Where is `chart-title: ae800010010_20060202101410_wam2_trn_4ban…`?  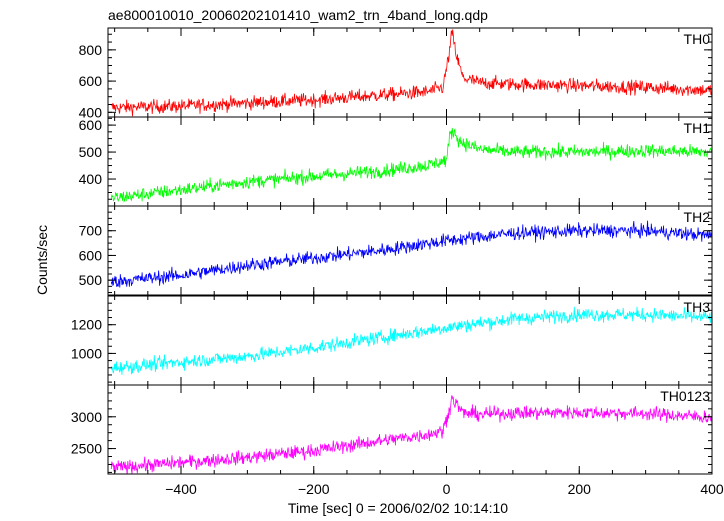 chart-title: ae800010010_20060202101410_wam2_trn_4ban… is located at coordinates (298, 15).